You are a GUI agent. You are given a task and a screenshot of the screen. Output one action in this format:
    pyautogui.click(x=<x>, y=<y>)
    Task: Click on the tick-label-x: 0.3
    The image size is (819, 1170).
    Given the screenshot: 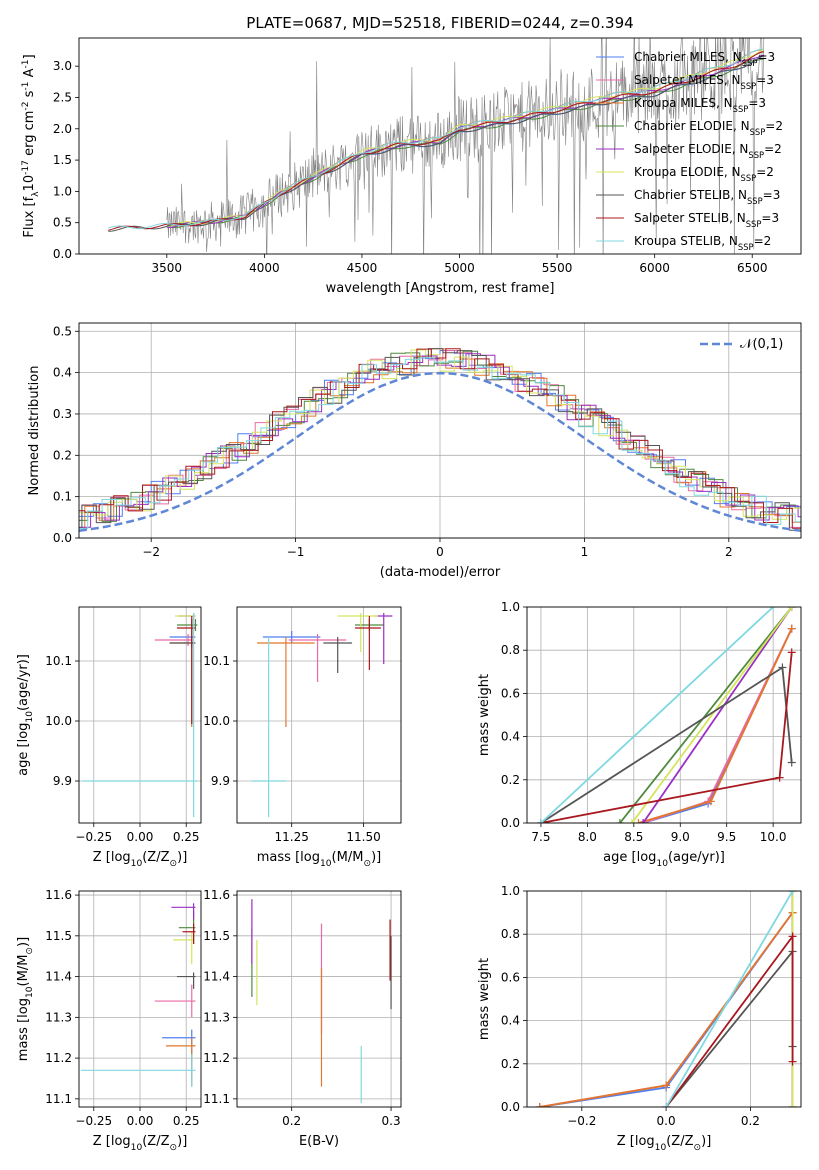 What is the action you would take?
    pyautogui.click(x=391, y=1121)
    